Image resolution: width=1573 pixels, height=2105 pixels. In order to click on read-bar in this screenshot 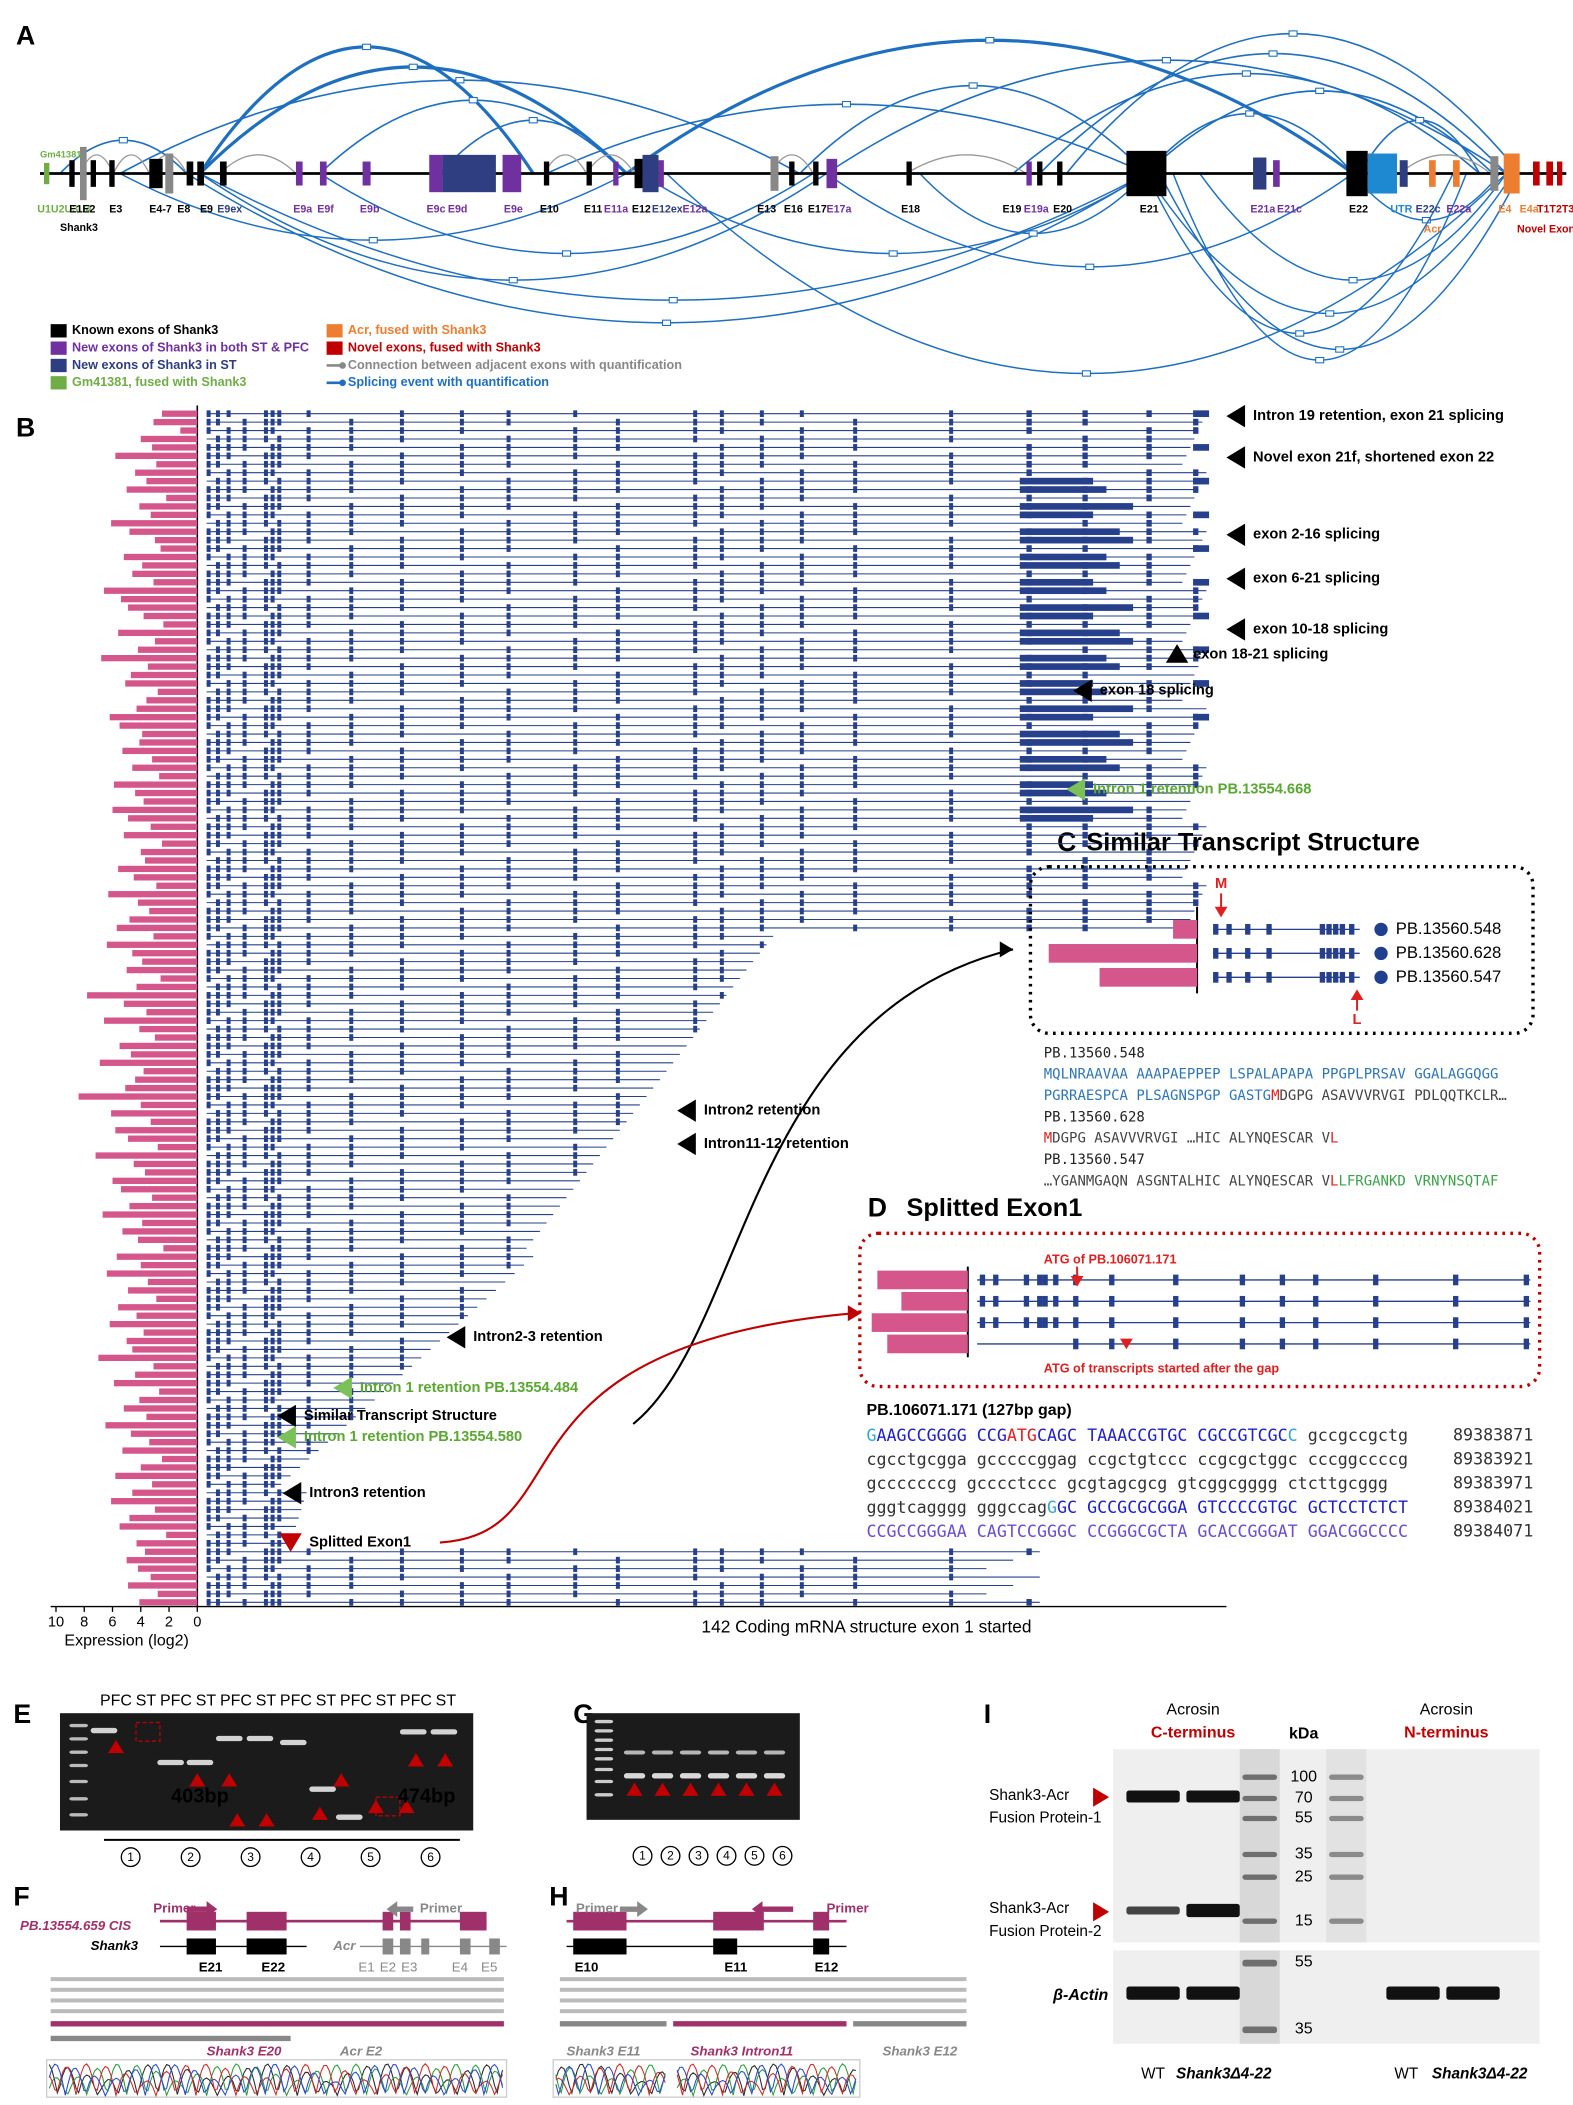, I will do `click(277, 2024)`.